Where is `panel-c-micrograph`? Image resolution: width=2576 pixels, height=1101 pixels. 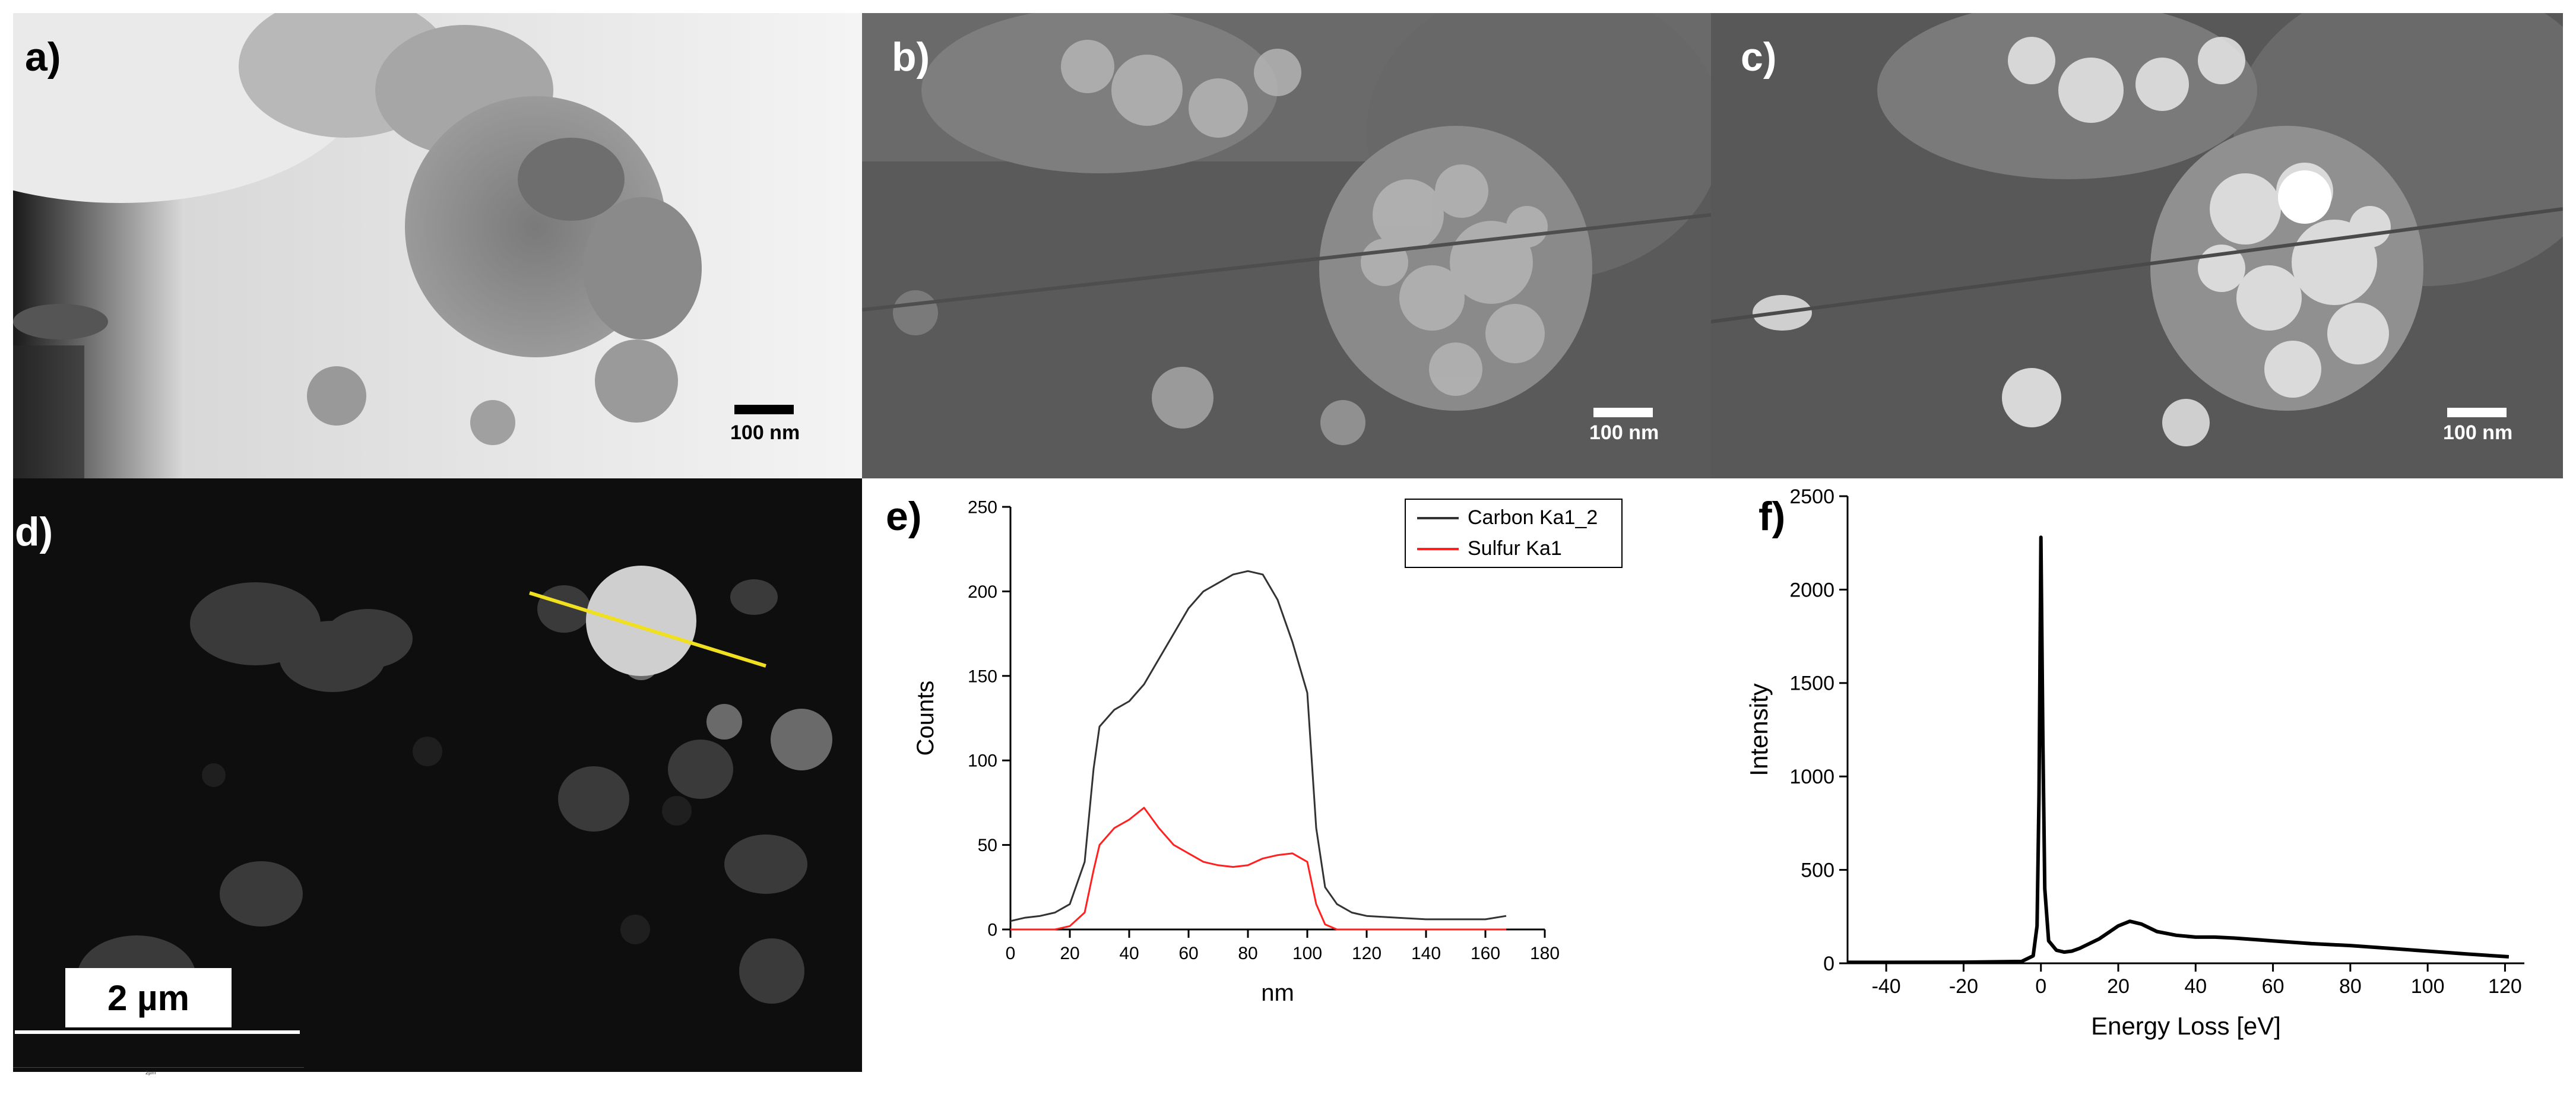 panel-c-micrograph is located at coordinates (2137, 245).